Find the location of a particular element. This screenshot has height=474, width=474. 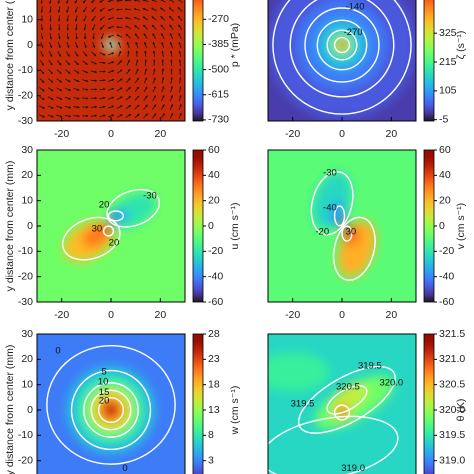

colorbar is located at coordinates (429, 226).